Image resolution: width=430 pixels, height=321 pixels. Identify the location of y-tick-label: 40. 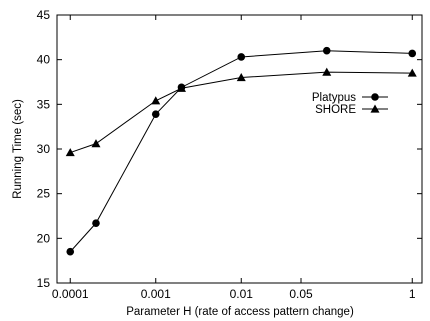
(44, 60).